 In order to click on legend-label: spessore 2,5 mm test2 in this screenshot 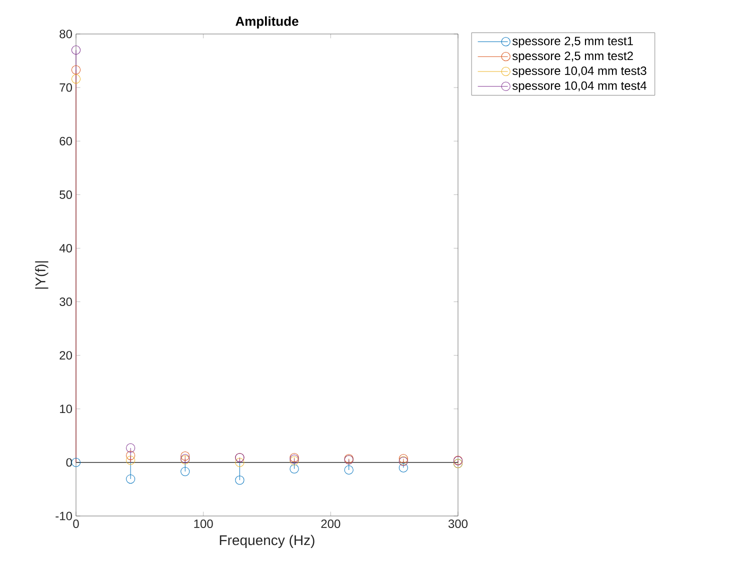, I will do `click(572, 57)`.